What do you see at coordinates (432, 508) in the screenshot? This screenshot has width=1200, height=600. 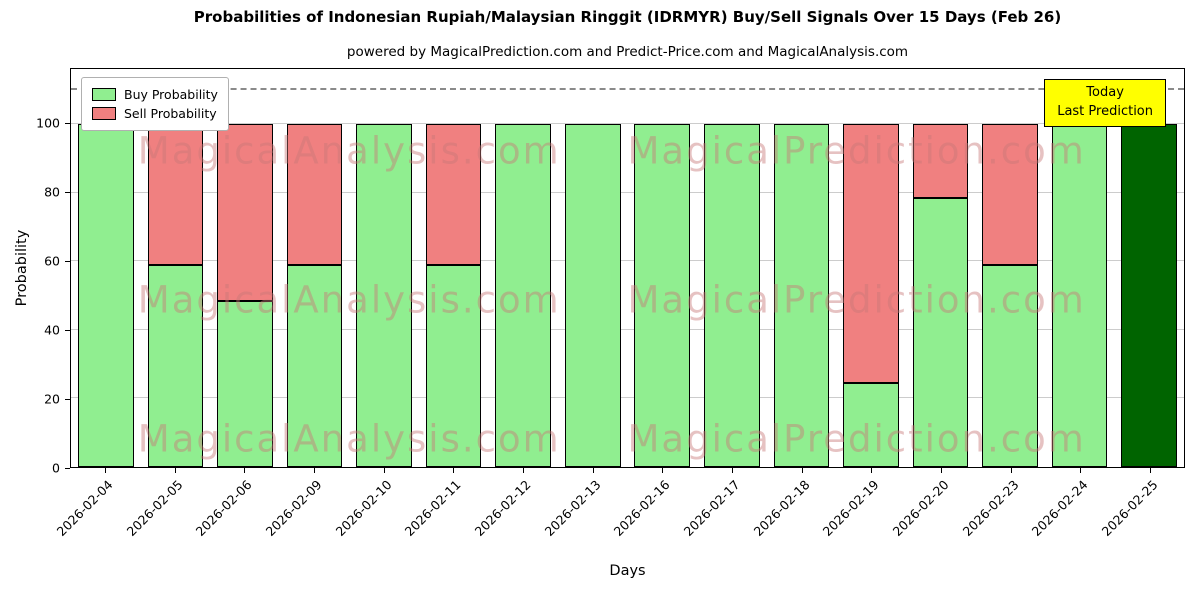 I see `x-tick-label-2026-02-11: 2026-02-11` at bounding box center [432, 508].